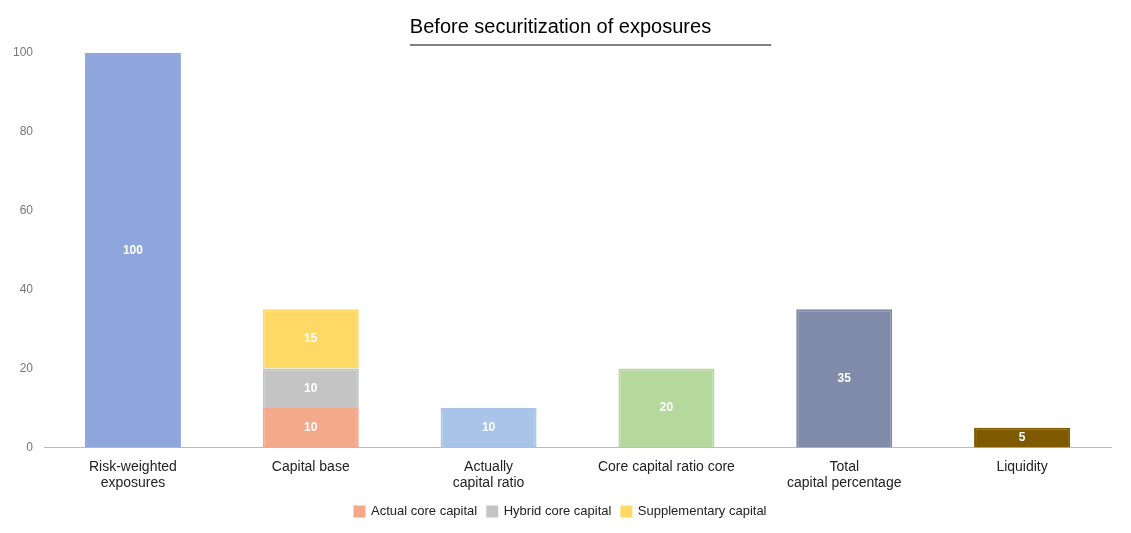 The height and width of the screenshot is (533, 1131). Describe the element at coordinates (26, 131) in the screenshot. I see `y-tick-label: 80` at that location.